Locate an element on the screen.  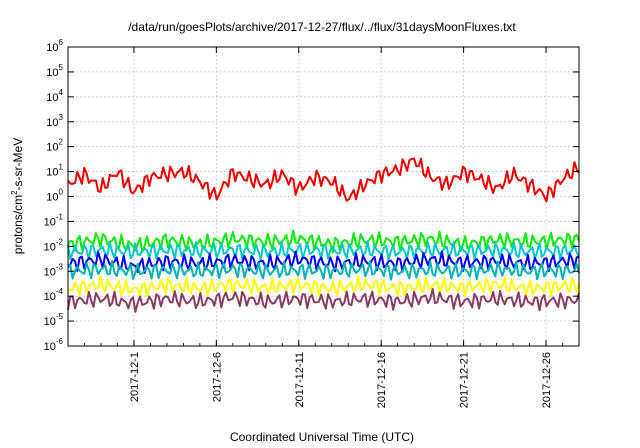
y-axis-label-rest: -s-sr-MeV is located at coordinates (18, 164).